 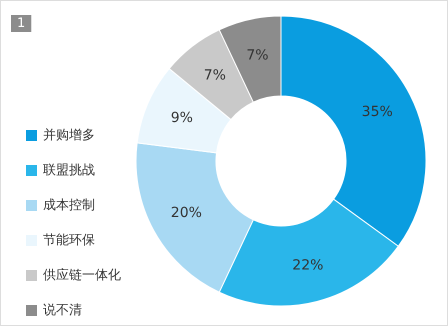 What do you see at coordinates (181, 118) in the screenshot?
I see `data-label: 9%` at bounding box center [181, 118].